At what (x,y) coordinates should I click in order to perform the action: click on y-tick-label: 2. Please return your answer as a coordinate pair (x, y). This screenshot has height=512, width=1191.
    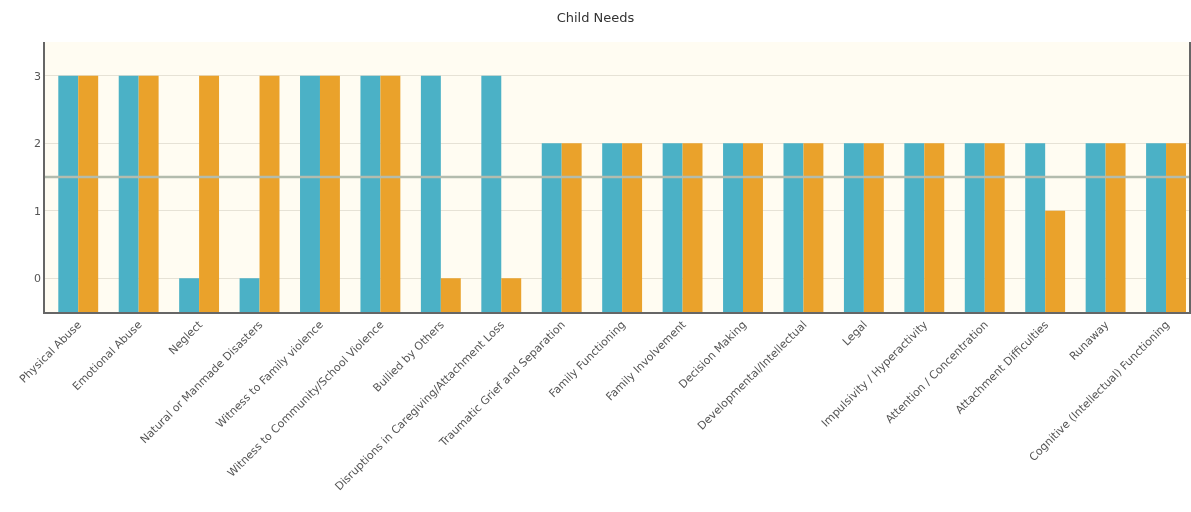
    Looking at the image, I should click on (38, 144).